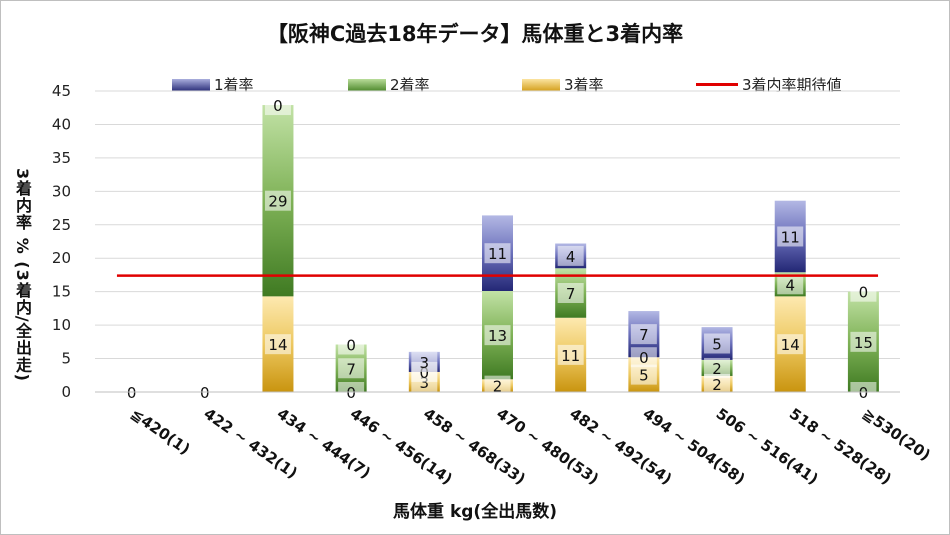 The height and width of the screenshot is (535, 950). Describe the element at coordinates (717, 84) in the screenshot. I see `legend-line-expected` at that location.